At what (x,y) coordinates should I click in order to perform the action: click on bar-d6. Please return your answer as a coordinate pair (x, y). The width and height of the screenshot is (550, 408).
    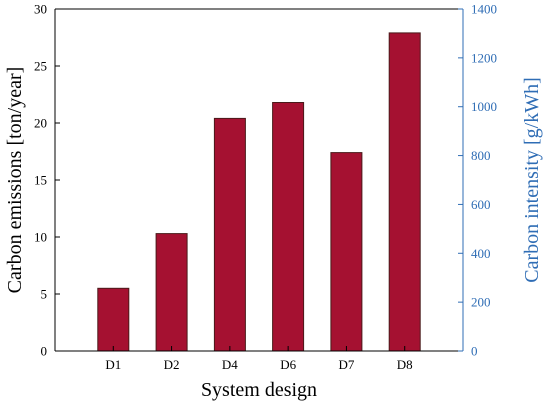
    Looking at the image, I should click on (288, 227).